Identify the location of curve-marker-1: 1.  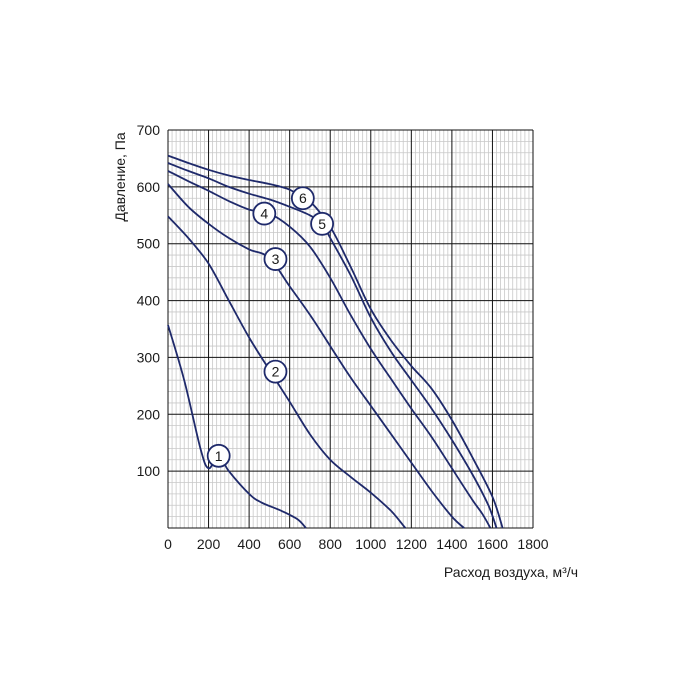
(218, 455).